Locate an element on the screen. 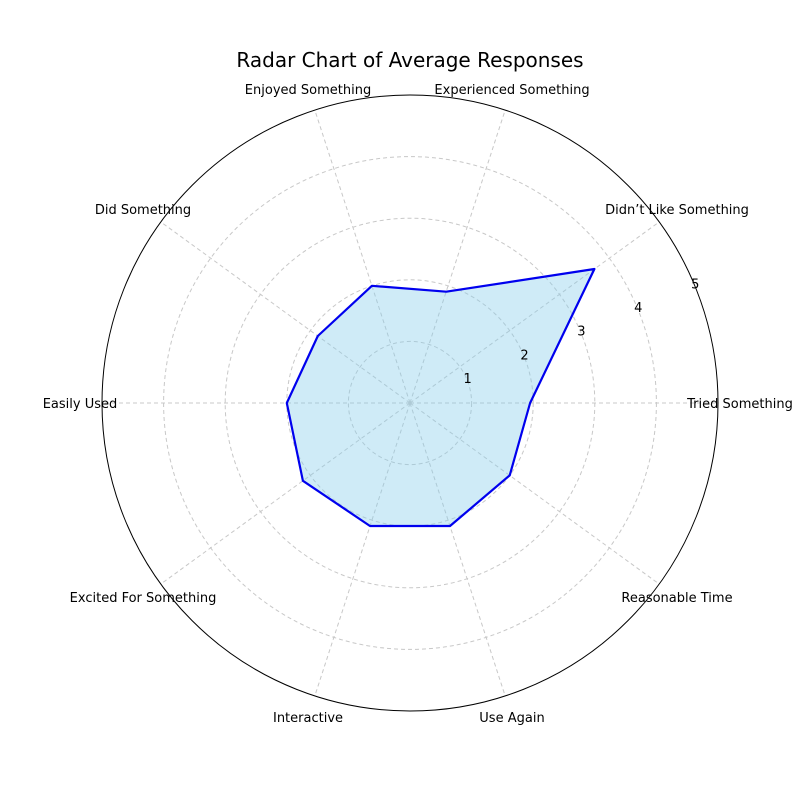 This screenshot has height=800, width=800. category-label: Did Something is located at coordinates (143, 210).